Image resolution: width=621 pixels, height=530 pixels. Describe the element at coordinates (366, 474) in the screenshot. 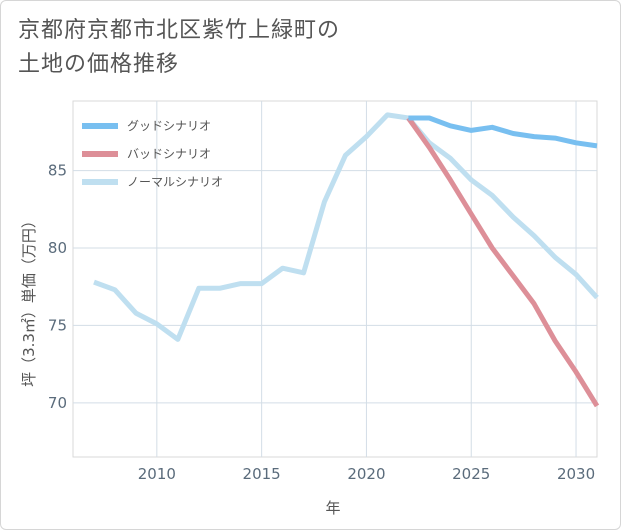

I see `x-tick-label: 2020` at that location.